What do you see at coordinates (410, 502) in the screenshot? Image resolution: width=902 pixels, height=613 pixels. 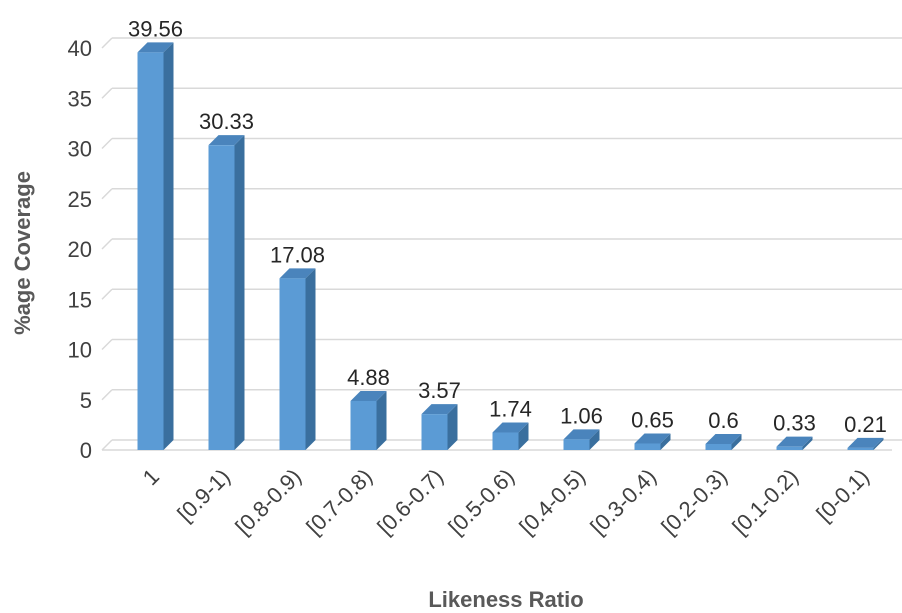 I see `x-tick-label: [0.6-0.7)` at bounding box center [410, 502].